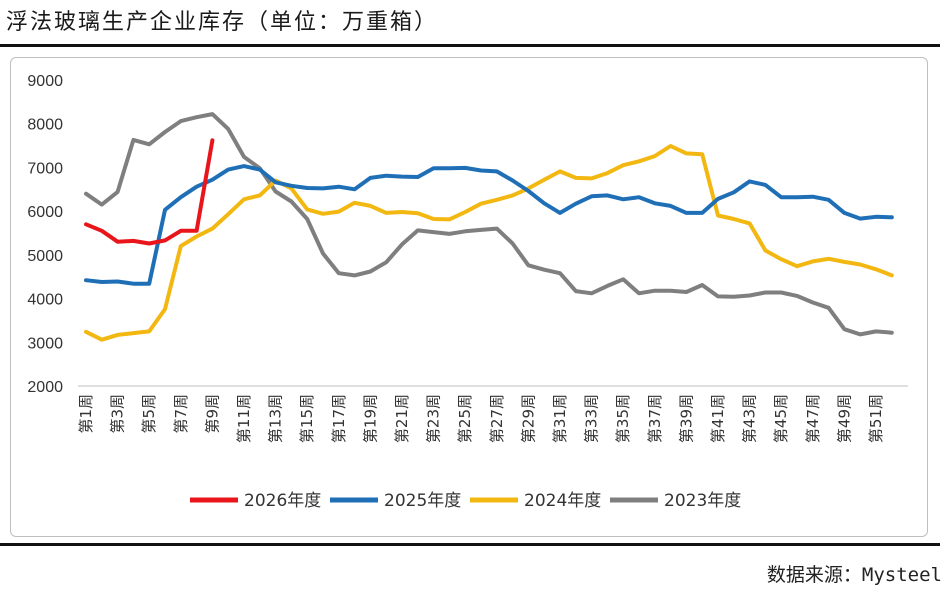 Image resolution: width=950 pixels, height=595 pixels. What do you see at coordinates (781, 418) in the screenshot?
I see `x-tick-label: 第45周` at bounding box center [781, 418].